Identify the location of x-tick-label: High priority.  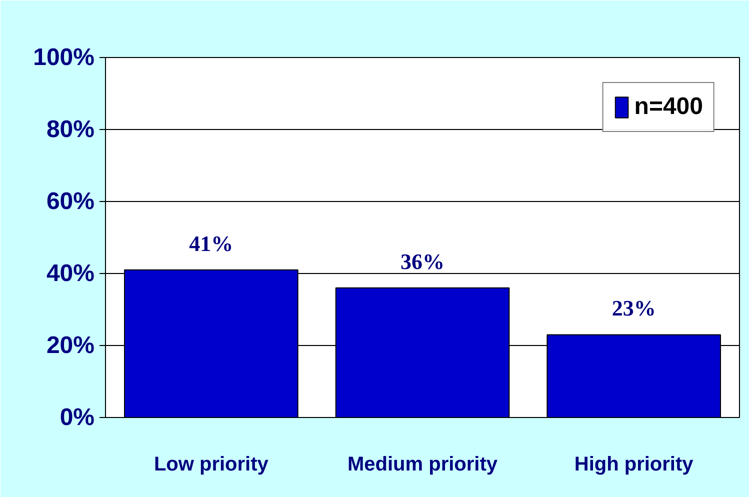
(634, 465).